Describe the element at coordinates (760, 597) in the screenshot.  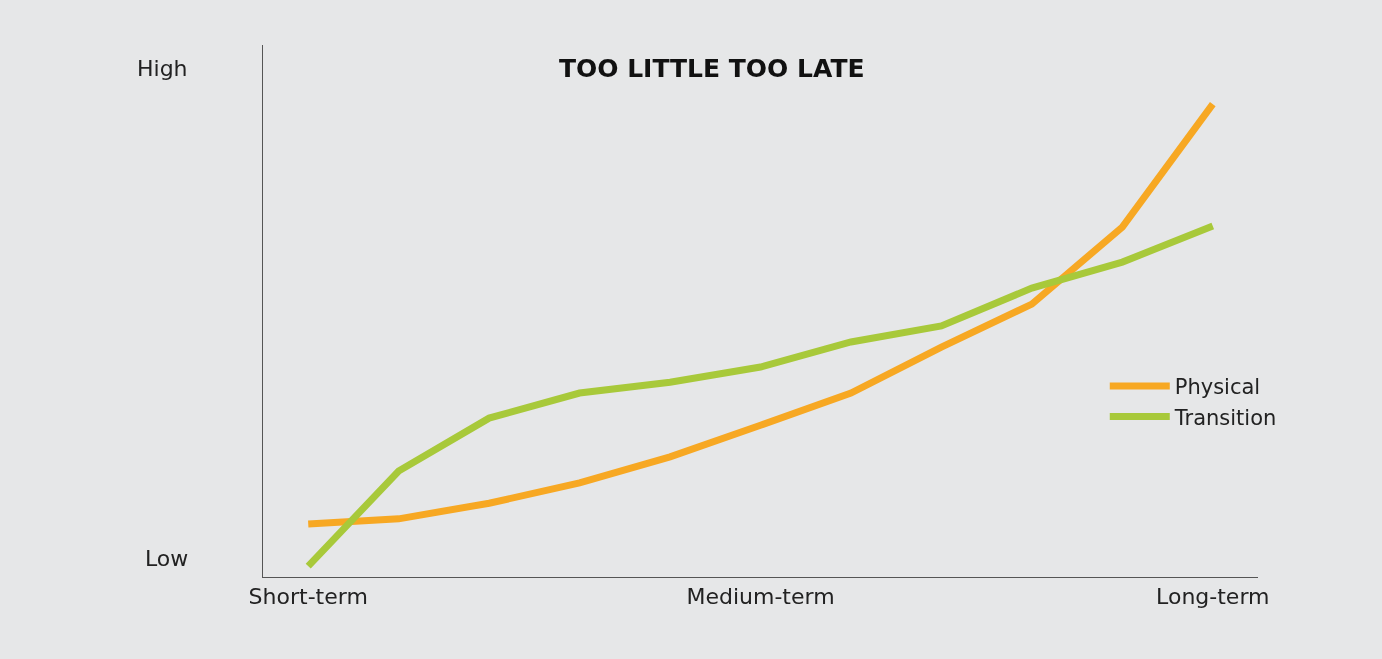
I see `x-tick-label: Medium-term` at that location.